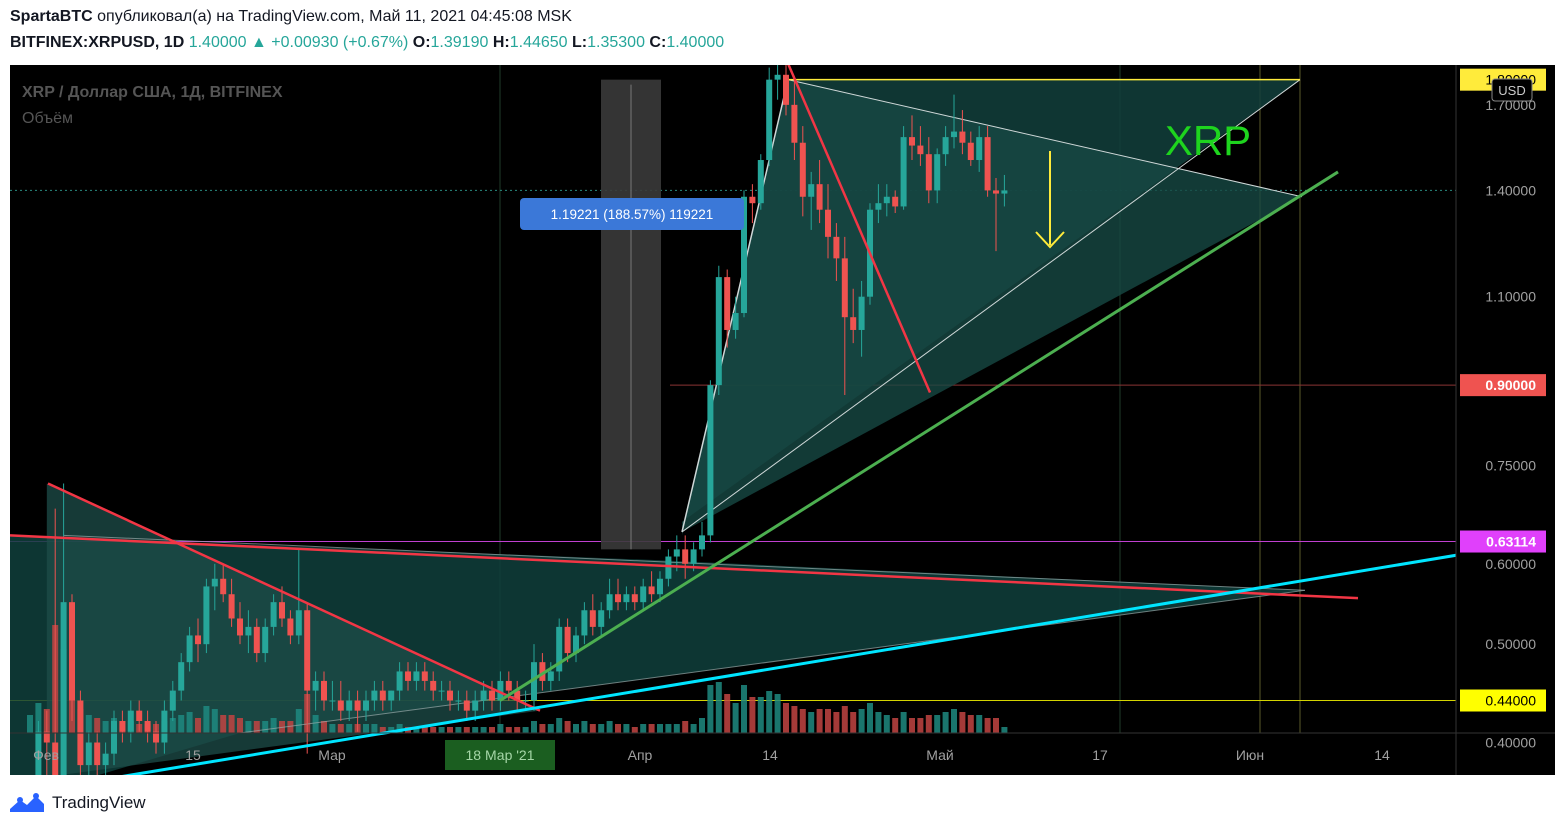 The width and height of the screenshot is (1564, 830). What do you see at coordinates (421, 42) in the screenshot?
I see `open-label: O:` at bounding box center [421, 42].